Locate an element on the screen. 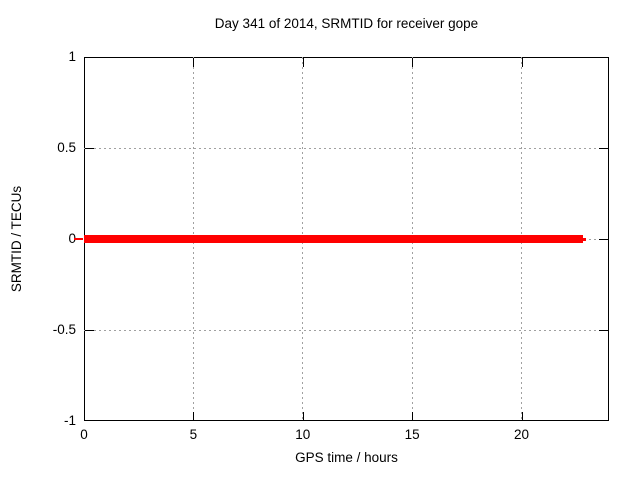  x-tick-label: 15 is located at coordinates (412, 434).